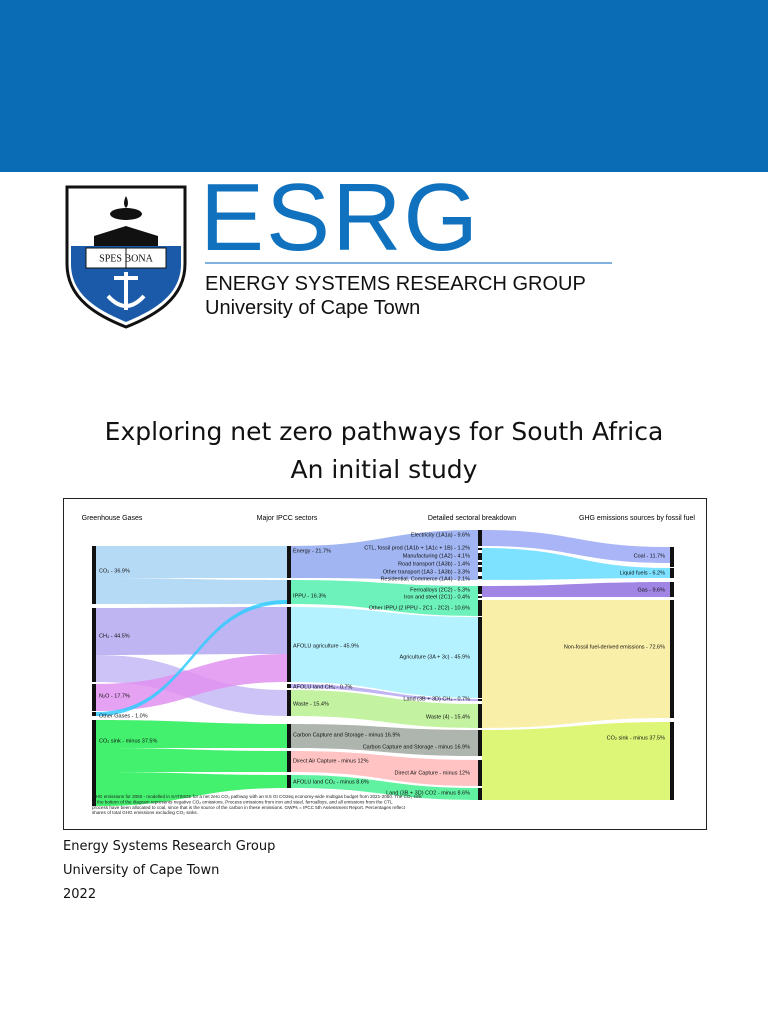 The image size is (768, 1024). Describe the element at coordinates (340, 217) in the screenshot. I see `acronym: ESRG` at that location.